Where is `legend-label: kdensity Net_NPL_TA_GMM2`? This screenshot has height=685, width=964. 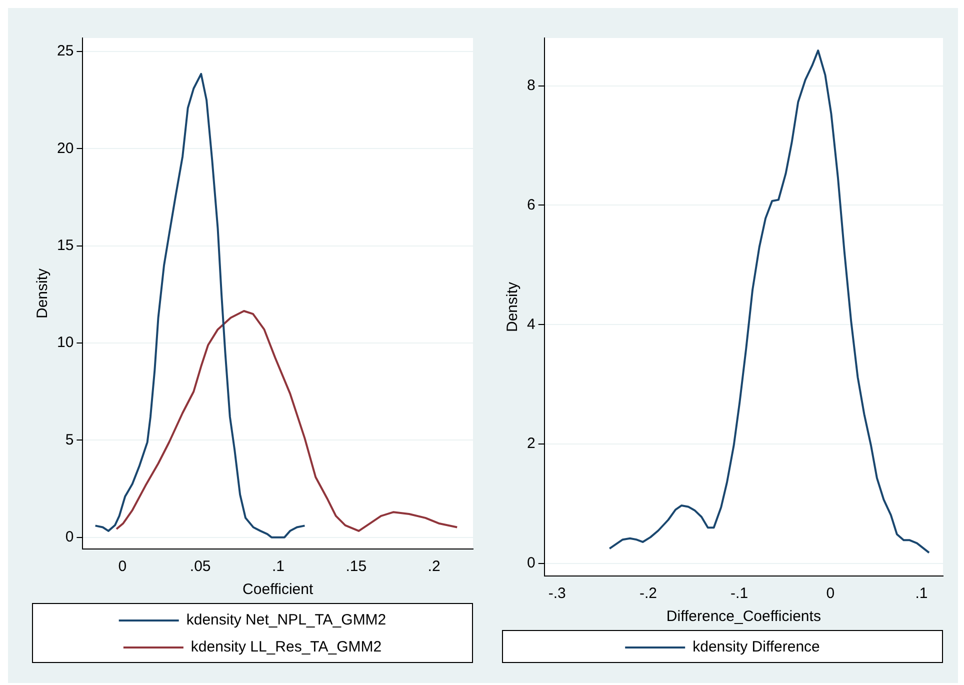 legend-label: kdensity Net_NPL_TA_GMM2 is located at coordinates (286, 620).